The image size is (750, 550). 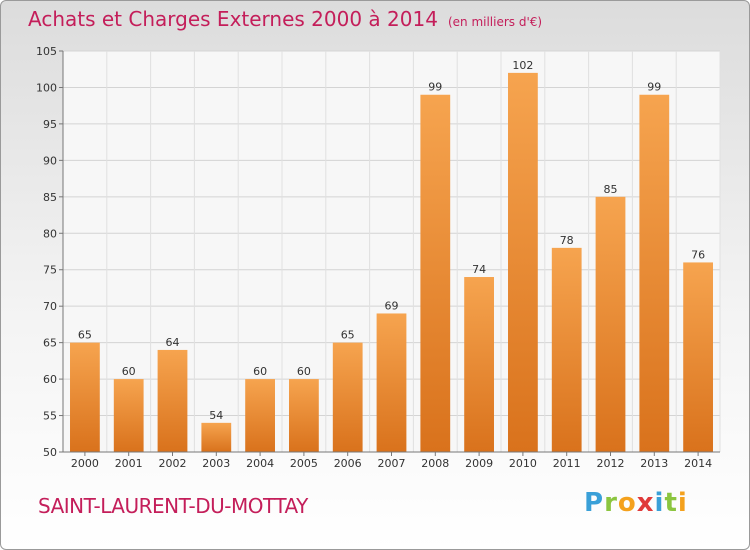 What do you see at coordinates (435, 463) in the screenshot?
I see `x-tick-label: 2008` at bounding box center [435, 463].